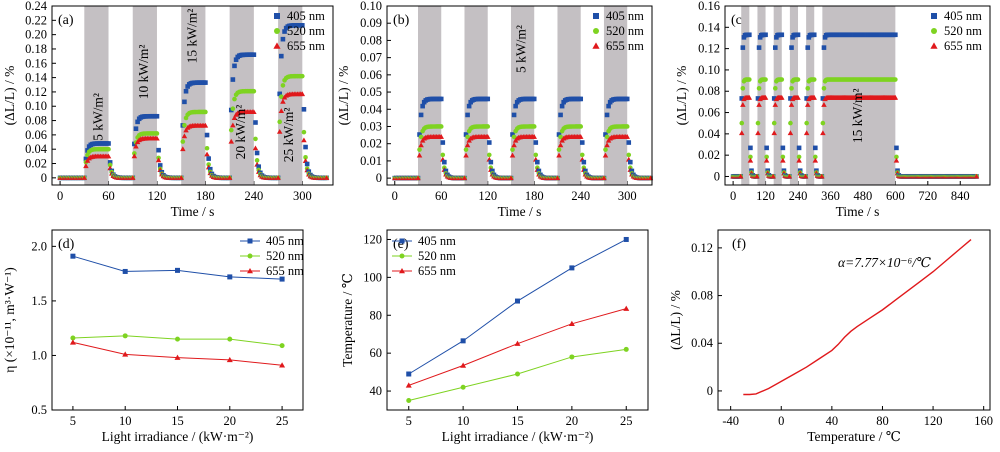 The height and width of the screenshot is (452, 1000). I want to click on y-tick-label: 0.10, so click(371, 6).